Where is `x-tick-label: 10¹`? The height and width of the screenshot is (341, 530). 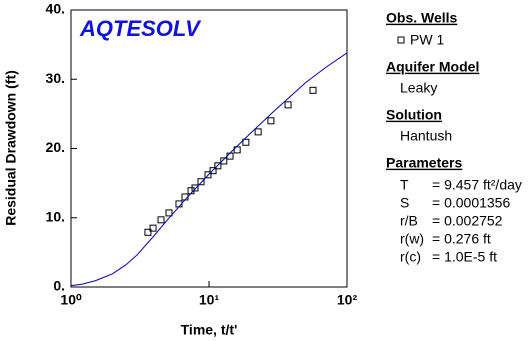 x-tick-label: 10¹ is located at coordinates (209, 300).